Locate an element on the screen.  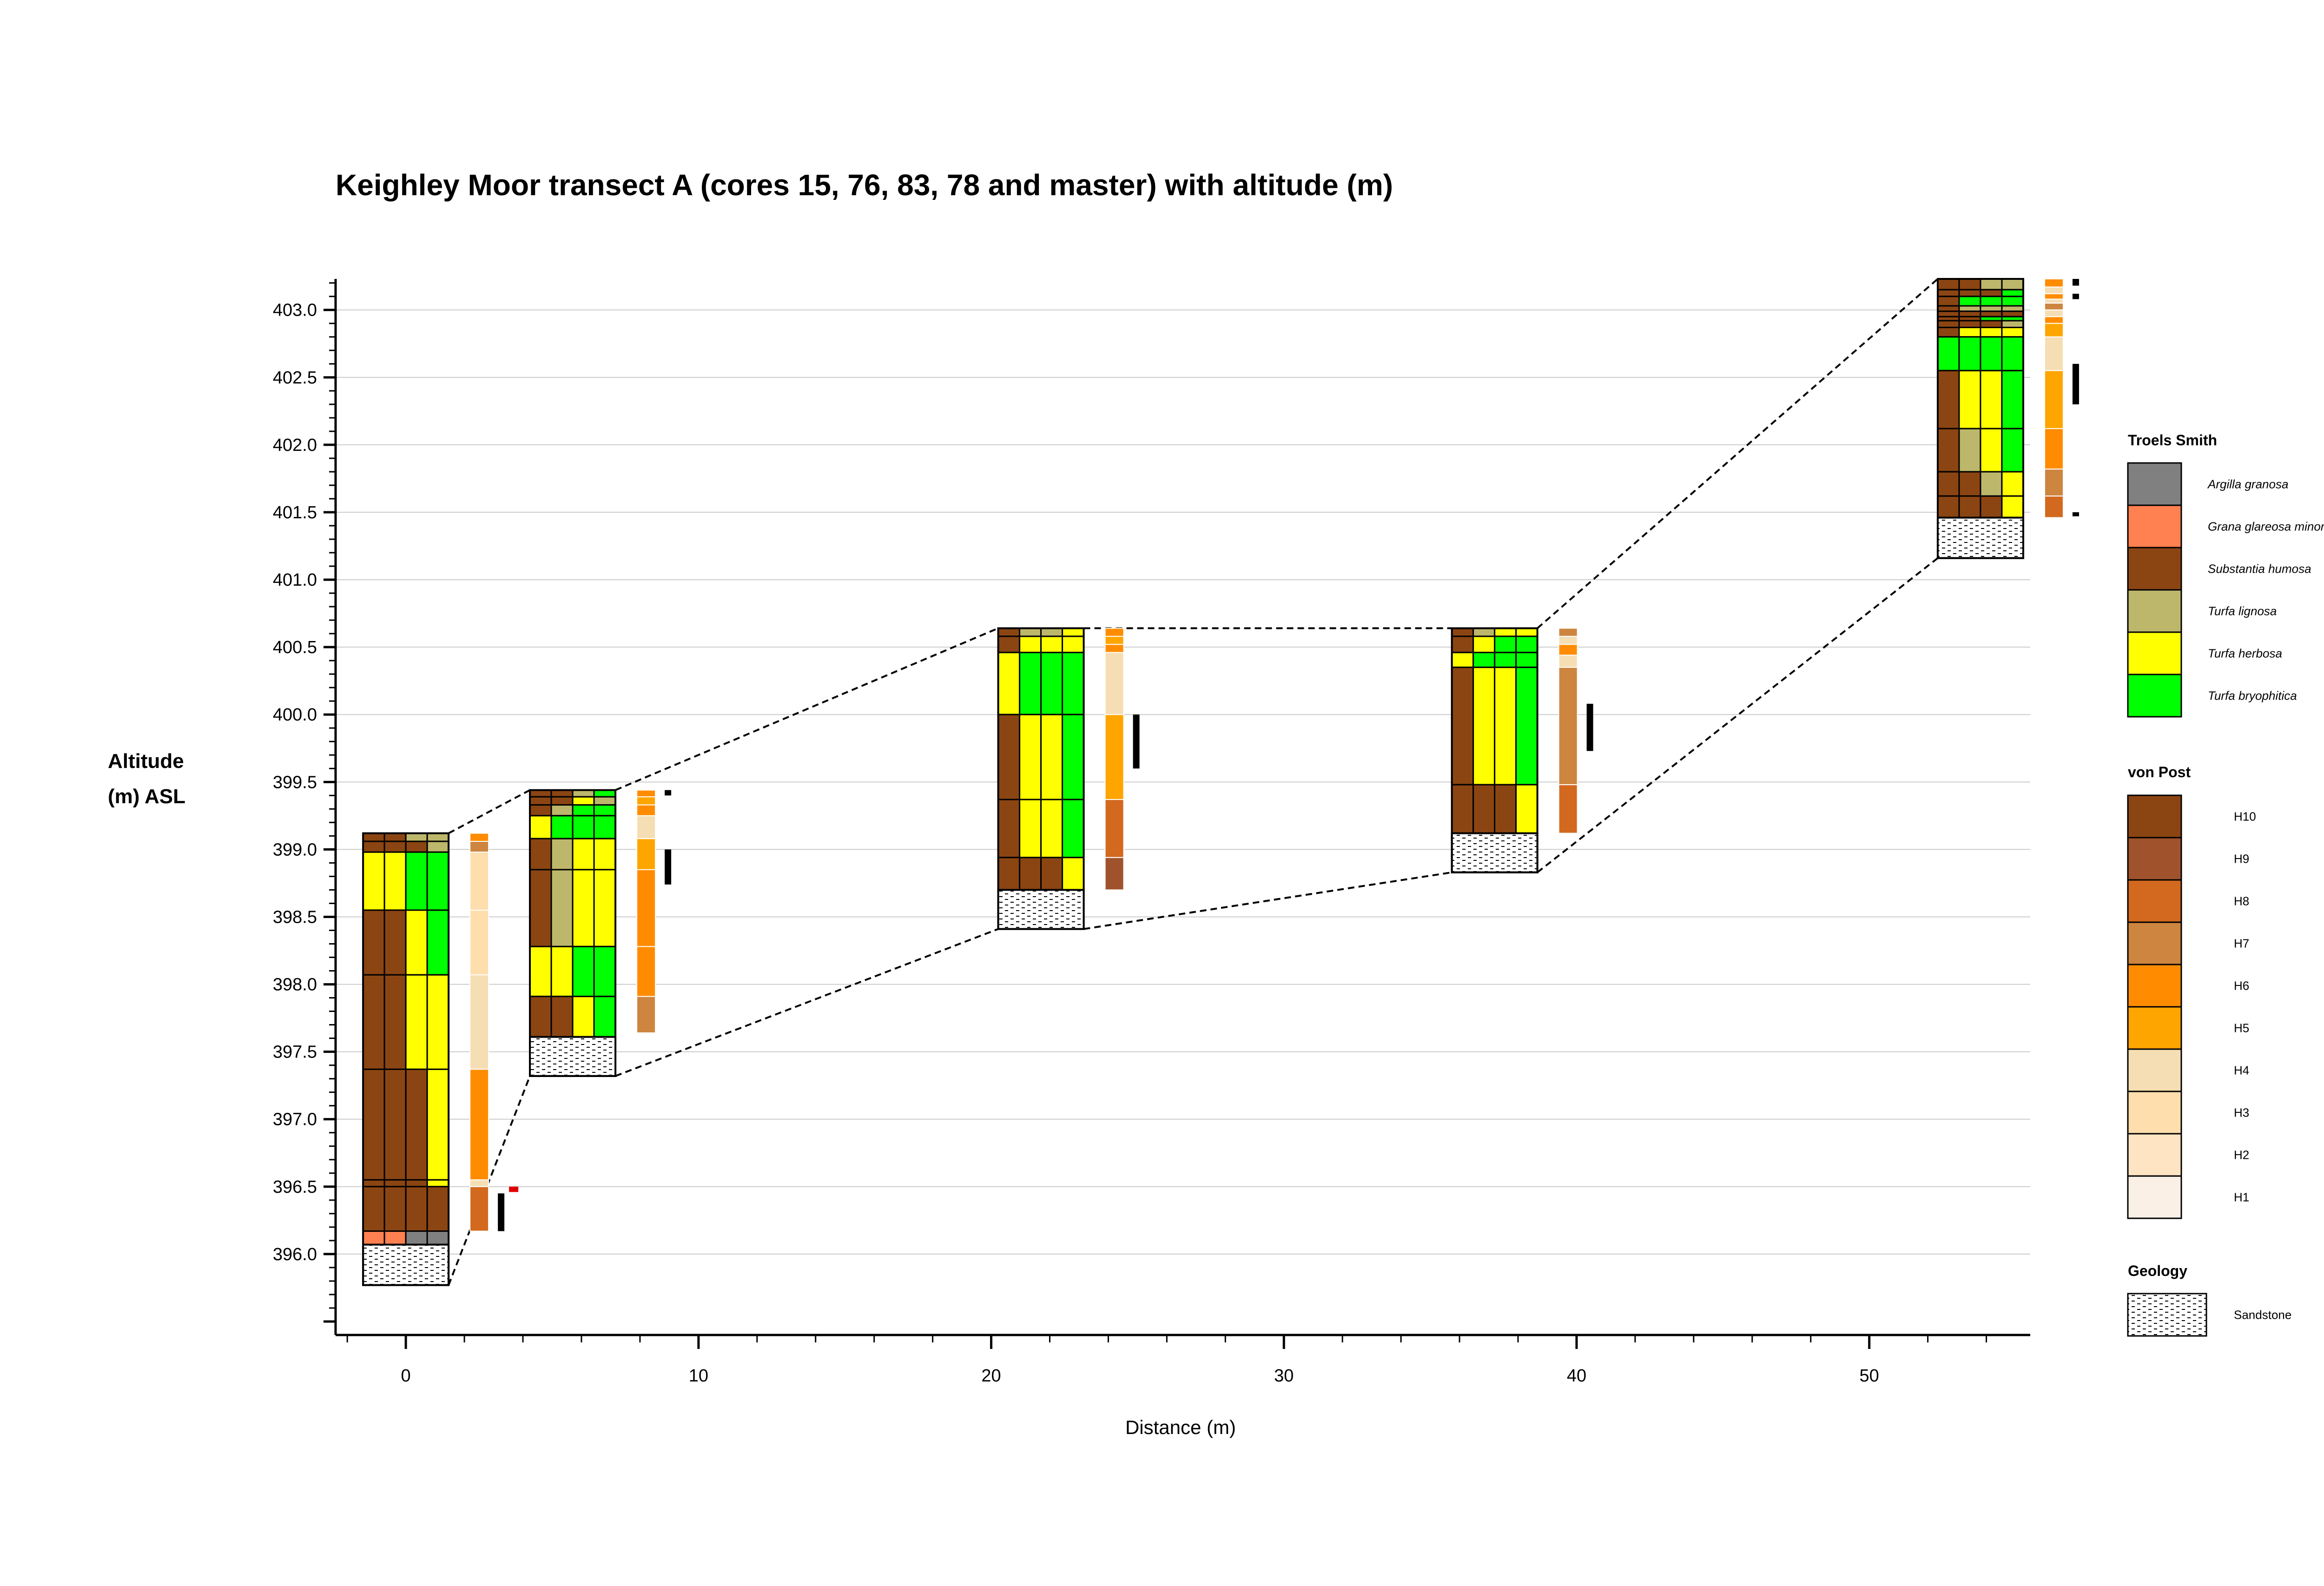
legend-label: H3 is located at coordinates (2241, 1113).